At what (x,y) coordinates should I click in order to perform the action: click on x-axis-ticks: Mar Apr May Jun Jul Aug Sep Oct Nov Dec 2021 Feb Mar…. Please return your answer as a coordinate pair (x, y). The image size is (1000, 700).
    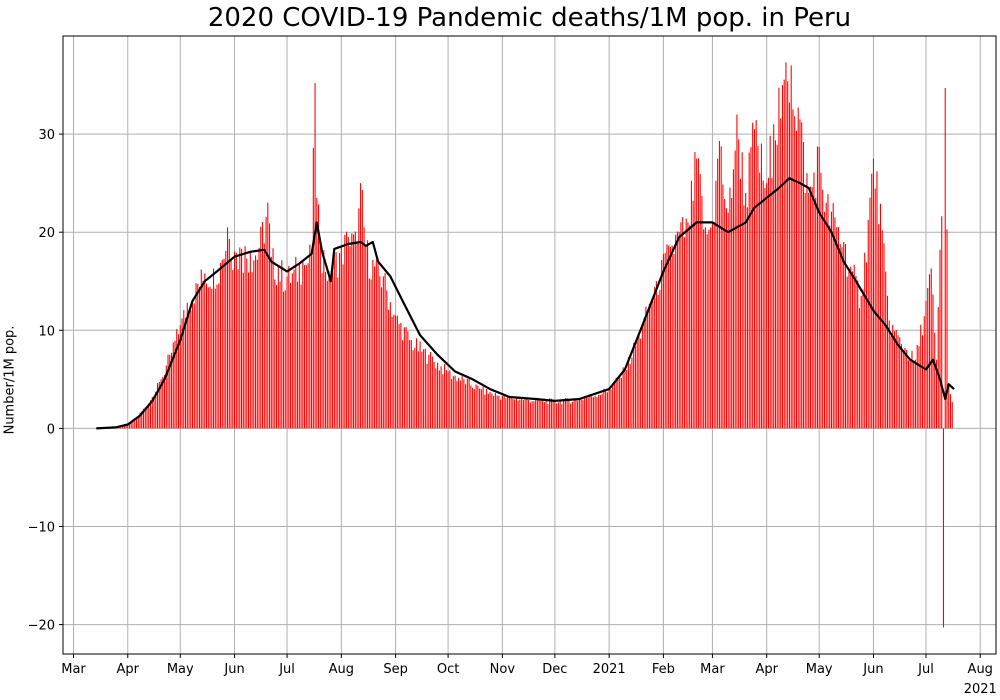
    Looking at the image, I should click on (529, 675).